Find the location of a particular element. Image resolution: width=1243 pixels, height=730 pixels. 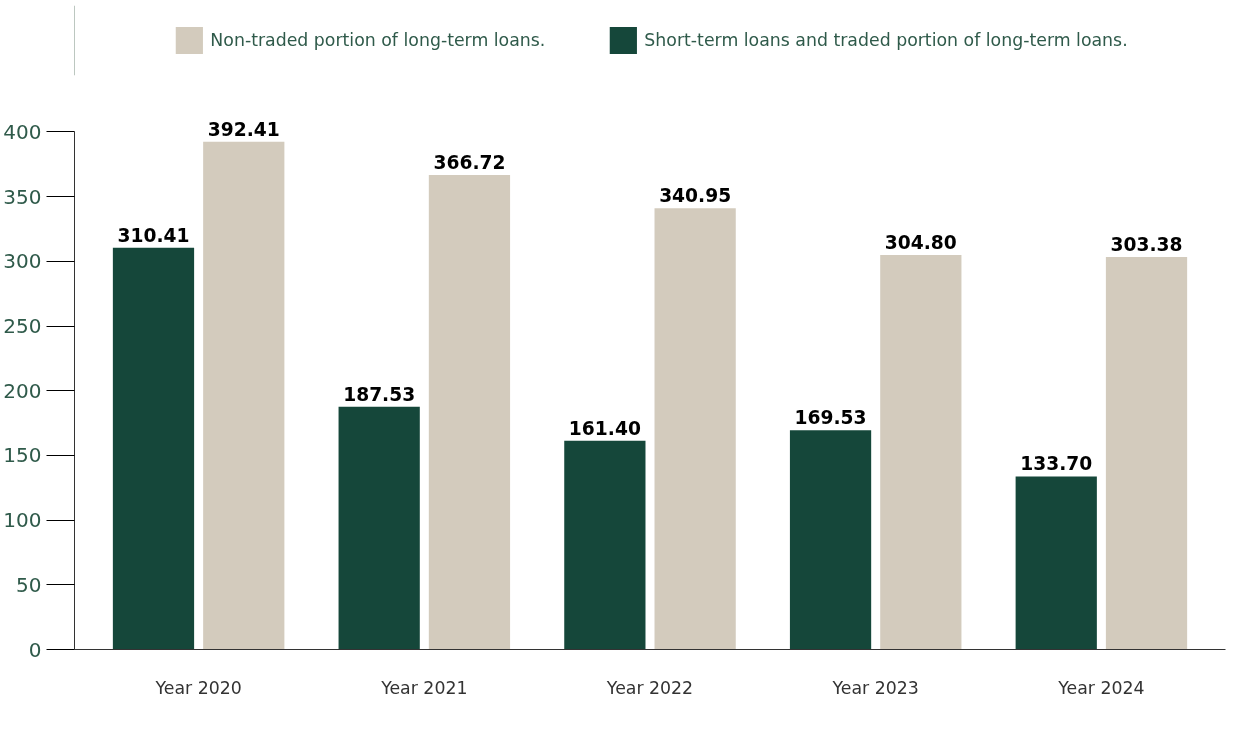

y-tick-label: 300 is located at coordinates (22, 261).